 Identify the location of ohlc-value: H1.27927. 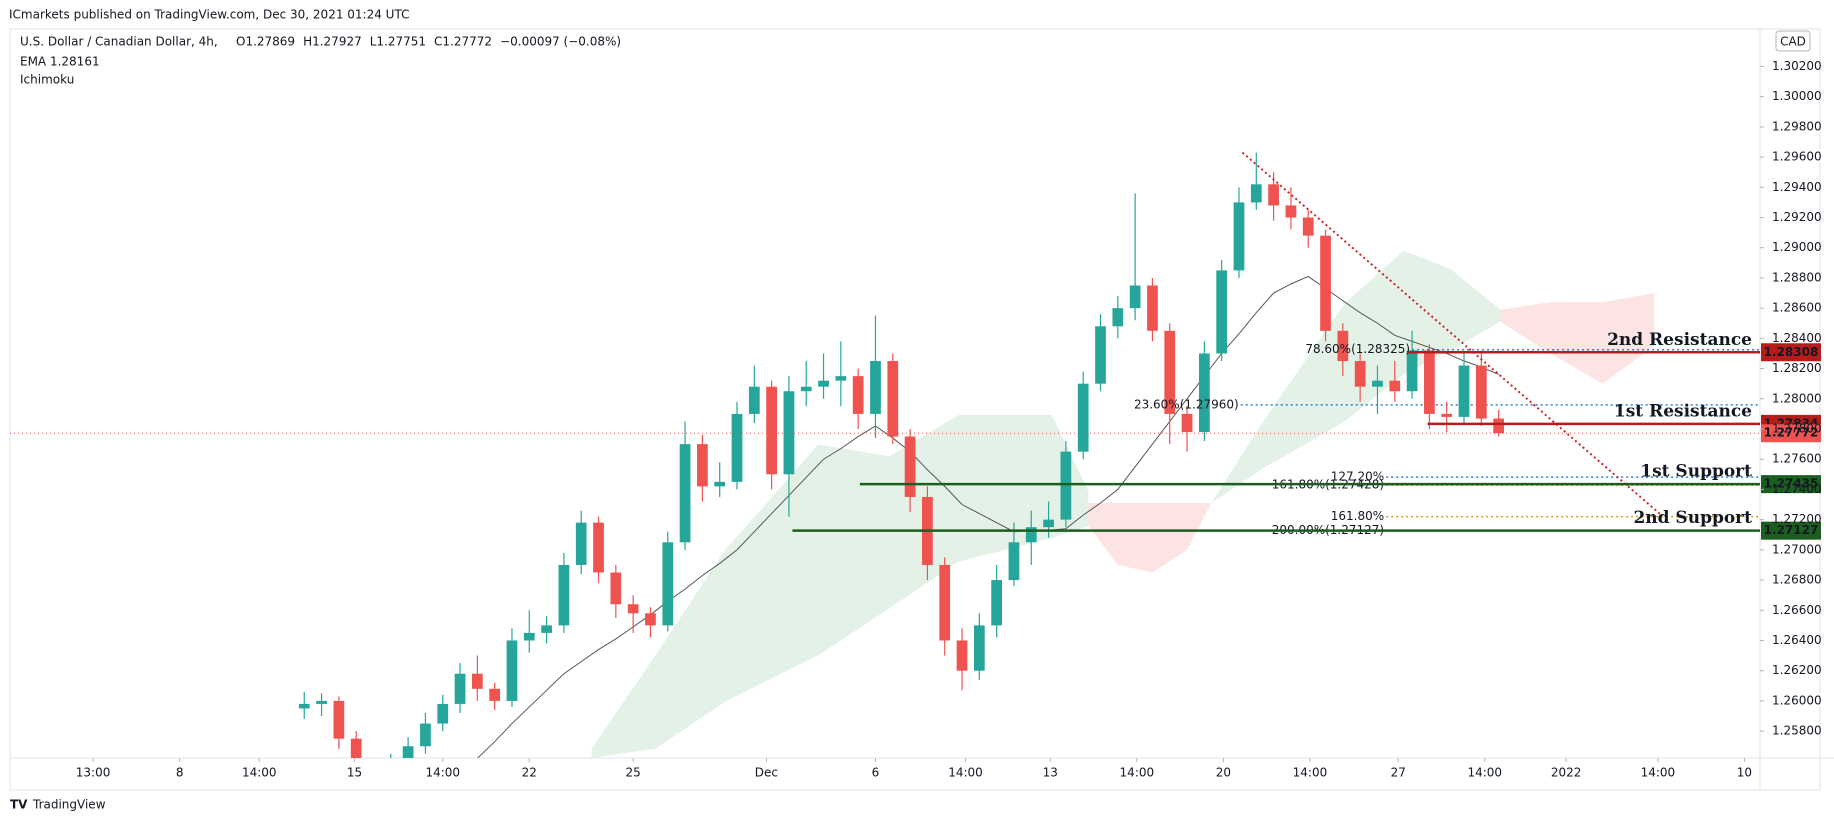
(332, 42).